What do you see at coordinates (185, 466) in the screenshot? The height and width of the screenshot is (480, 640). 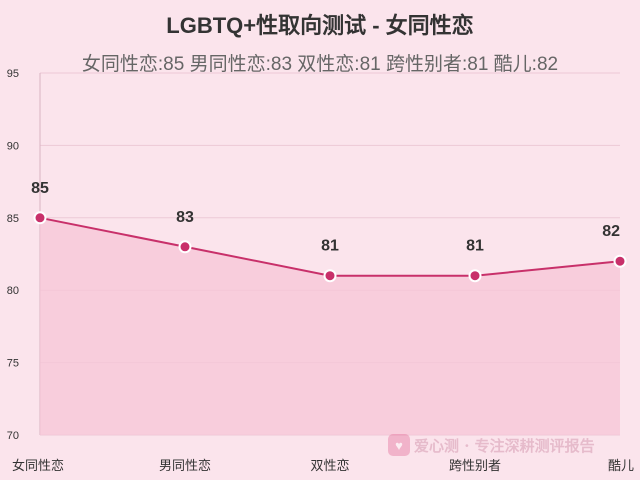 I see `x-tick-label: 男同性恋` at bounding box center [185, 466].